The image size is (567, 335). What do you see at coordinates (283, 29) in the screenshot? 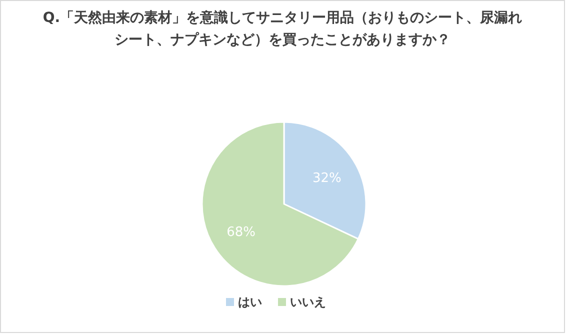
I see `chart-title: Q.「天然由来の素材」を意識してサニタリー用品（おりものシート、尿漏れシート、ナプキンなど）を買ったことがありますか？` at bounding box center [283, 29].